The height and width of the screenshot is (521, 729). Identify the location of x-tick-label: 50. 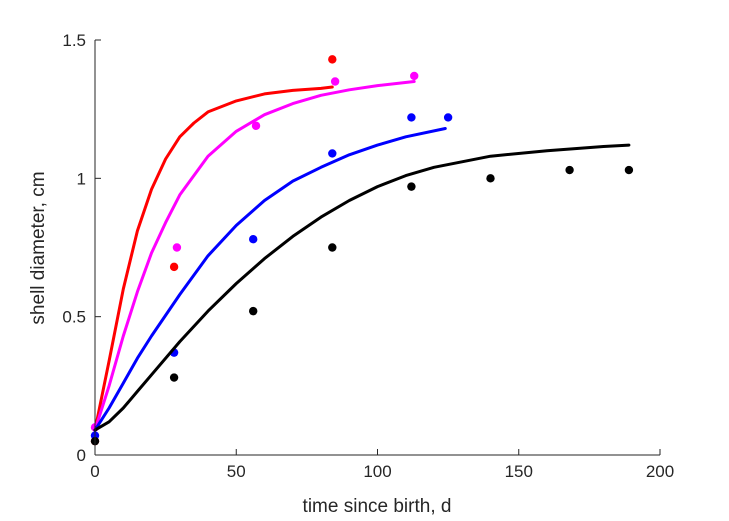
(236, 471).